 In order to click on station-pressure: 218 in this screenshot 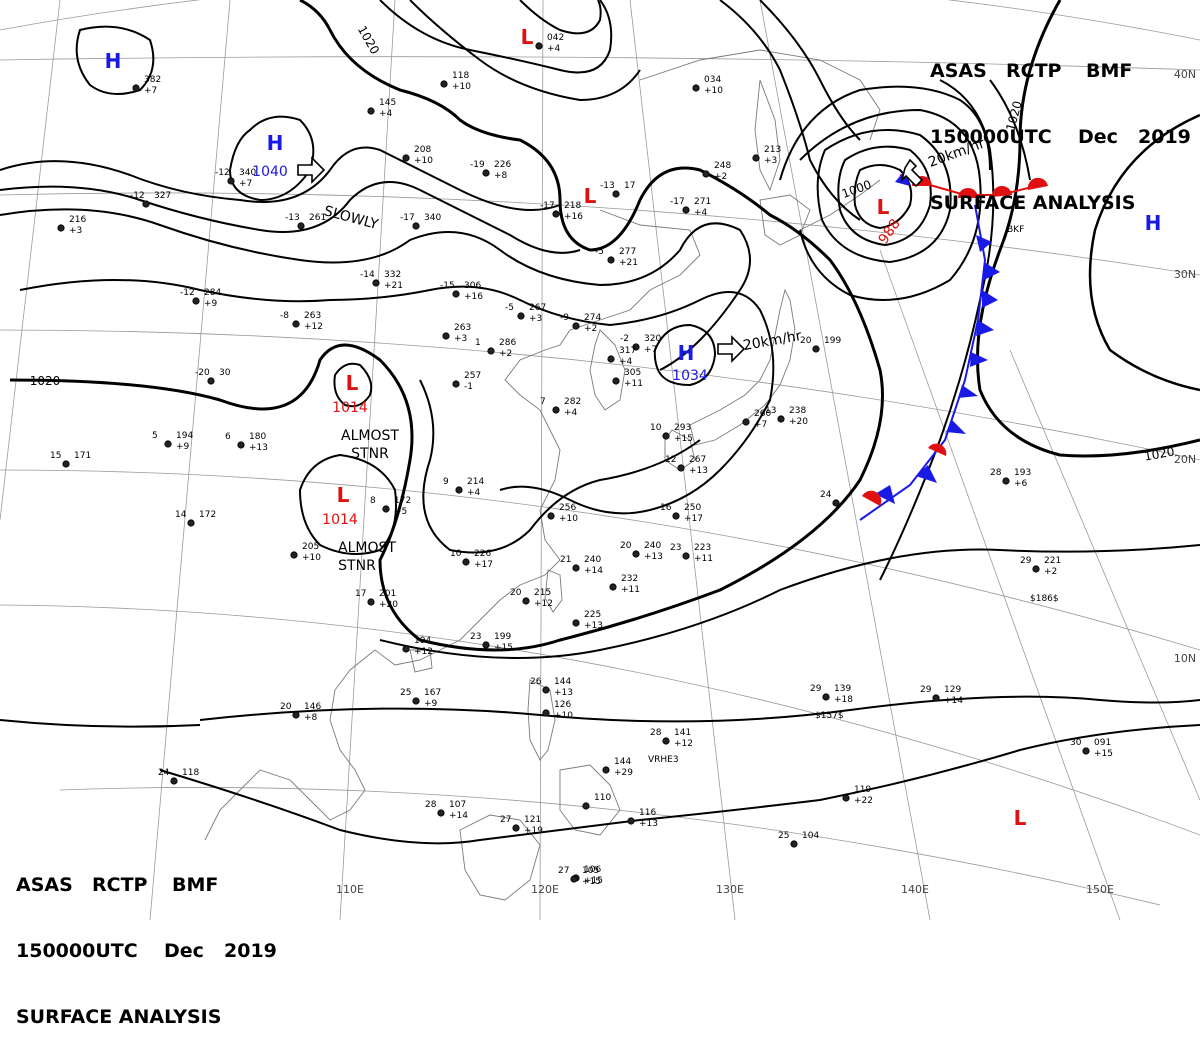, I will do `click(572, 206)`.